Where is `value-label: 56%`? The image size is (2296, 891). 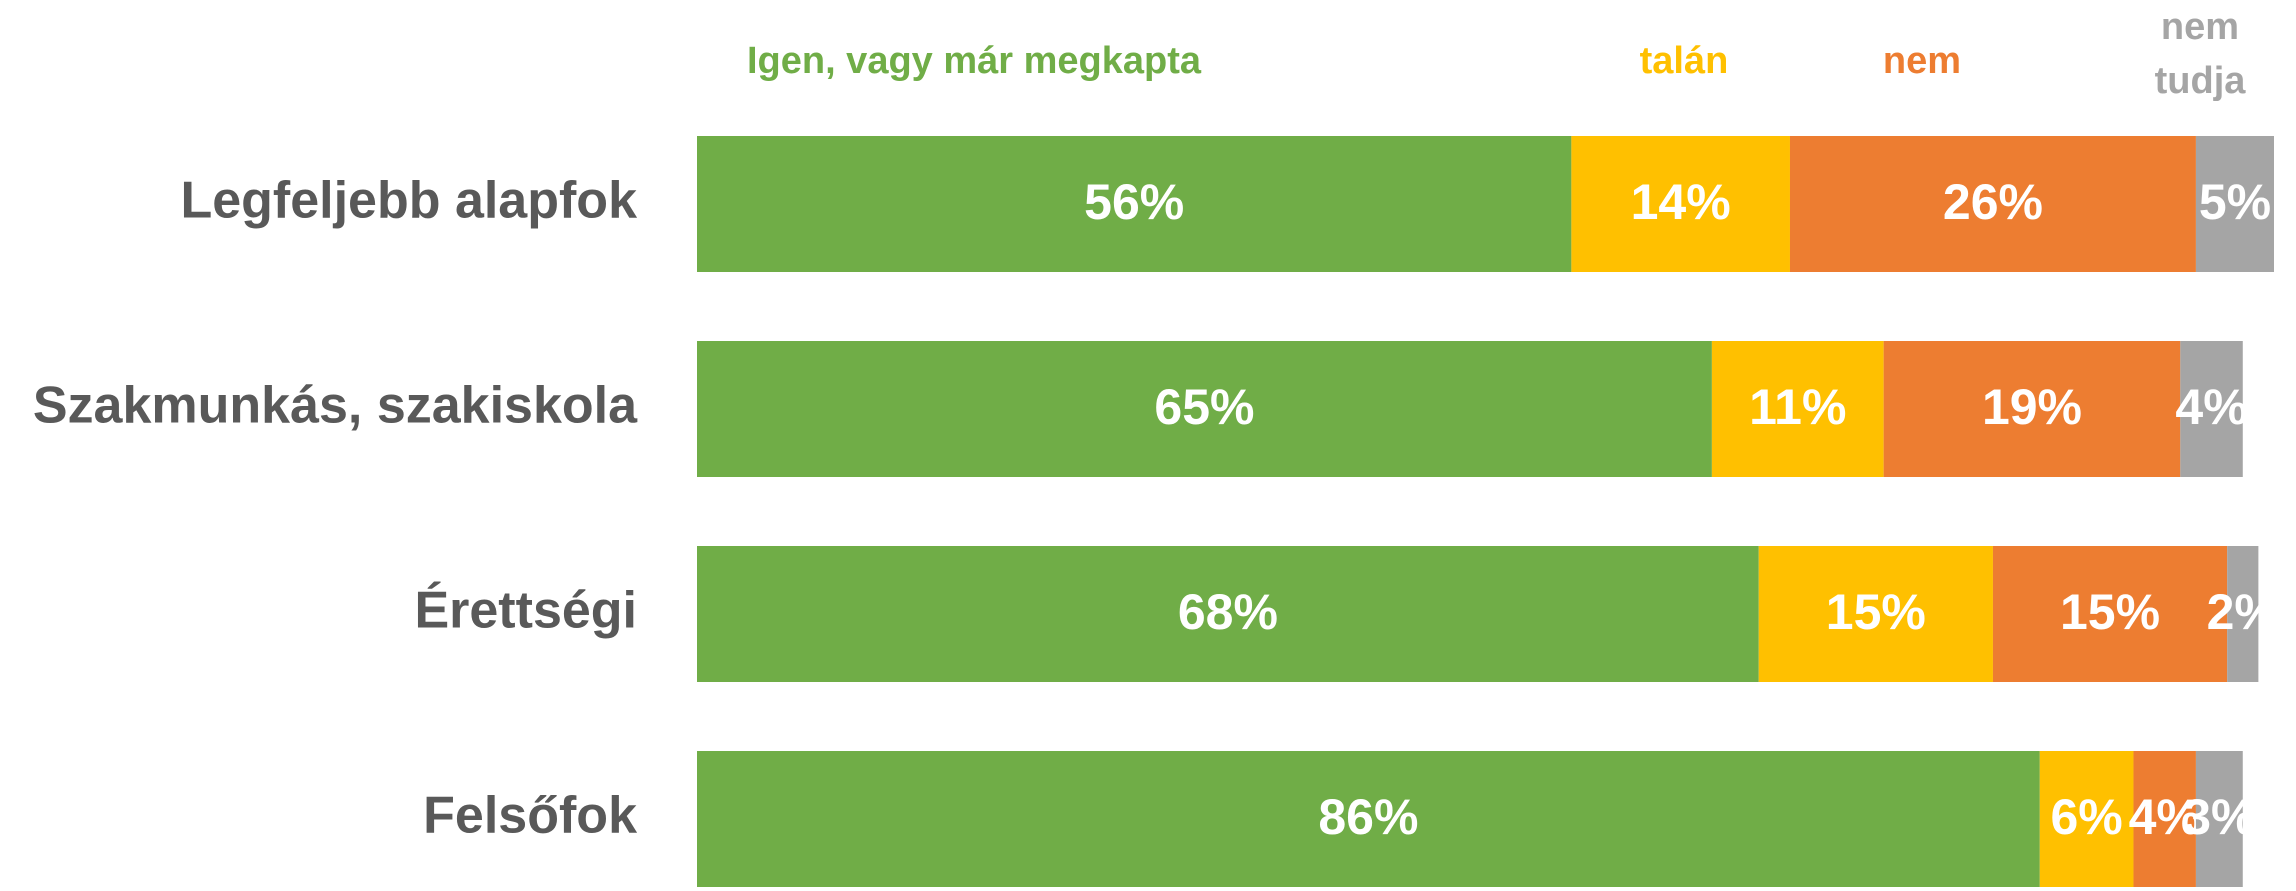
value-label: 56% is located at coordinates (1134, 202).